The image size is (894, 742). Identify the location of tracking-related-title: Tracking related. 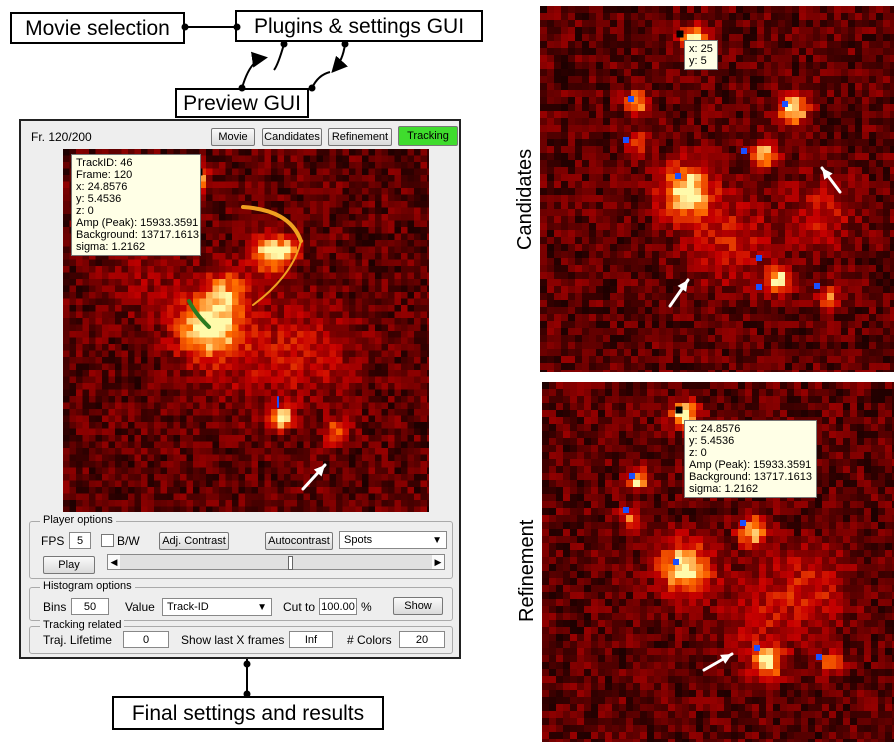
(82, 625).